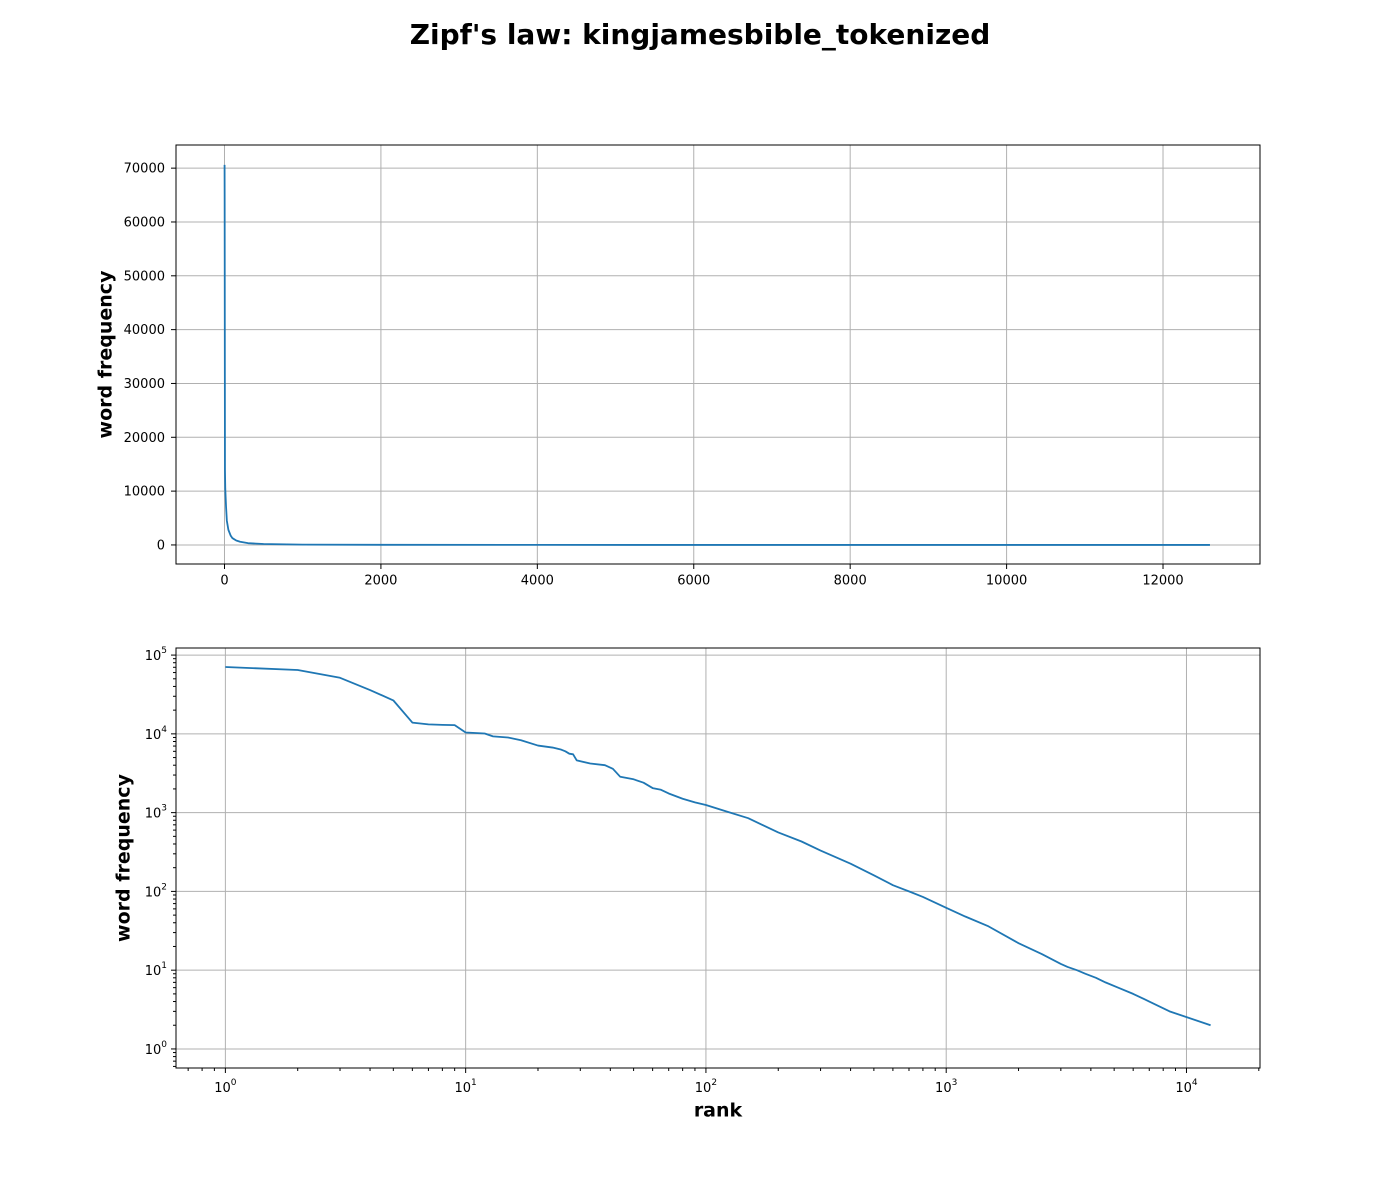 This screenshot has width=1400, height=1200. I want to click on y-tick-label: 40000, so click(144, 330).